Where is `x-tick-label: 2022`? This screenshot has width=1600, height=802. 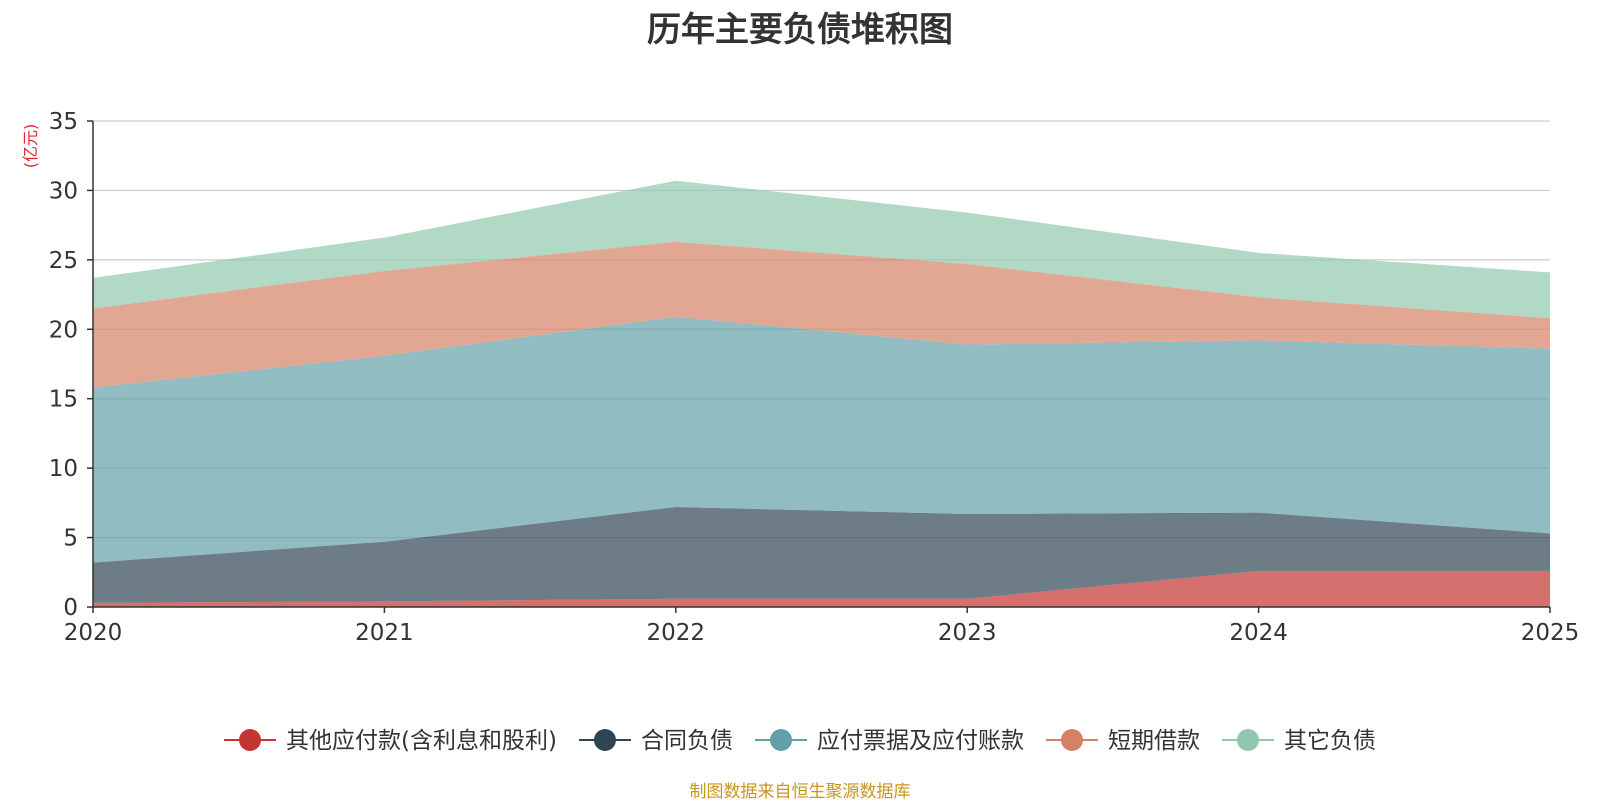
x-tick-label: 2022 is located at coordinates (676, 633).